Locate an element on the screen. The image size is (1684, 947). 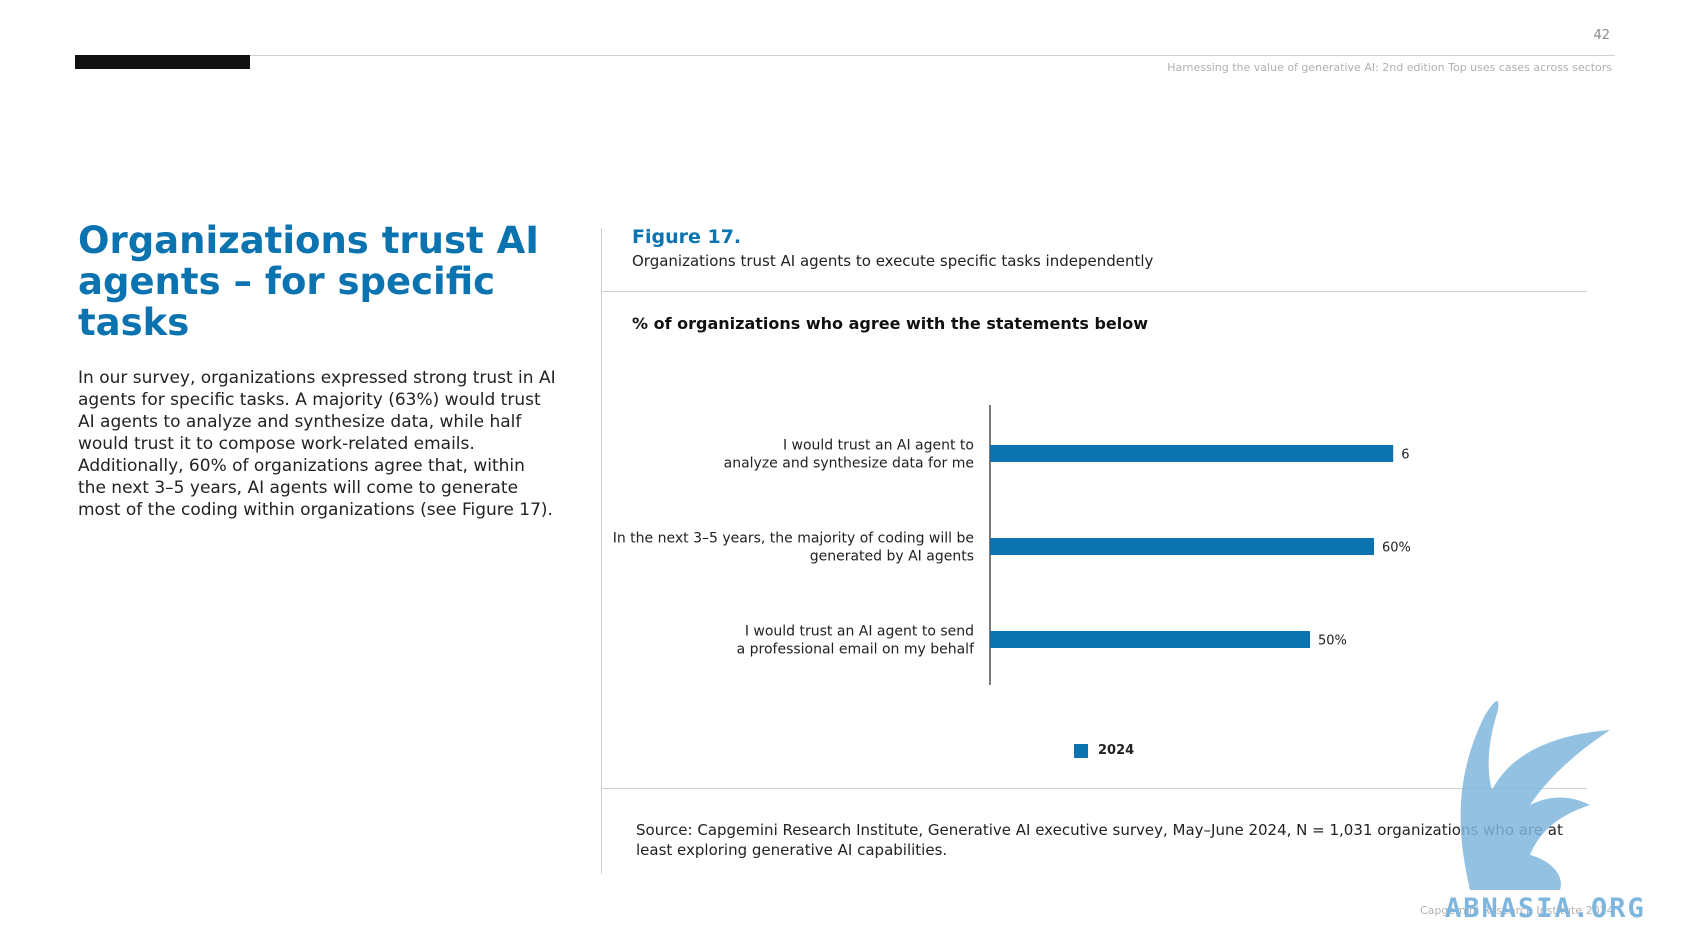
legend-label: 2024 is located at coordinates (1116, 750).